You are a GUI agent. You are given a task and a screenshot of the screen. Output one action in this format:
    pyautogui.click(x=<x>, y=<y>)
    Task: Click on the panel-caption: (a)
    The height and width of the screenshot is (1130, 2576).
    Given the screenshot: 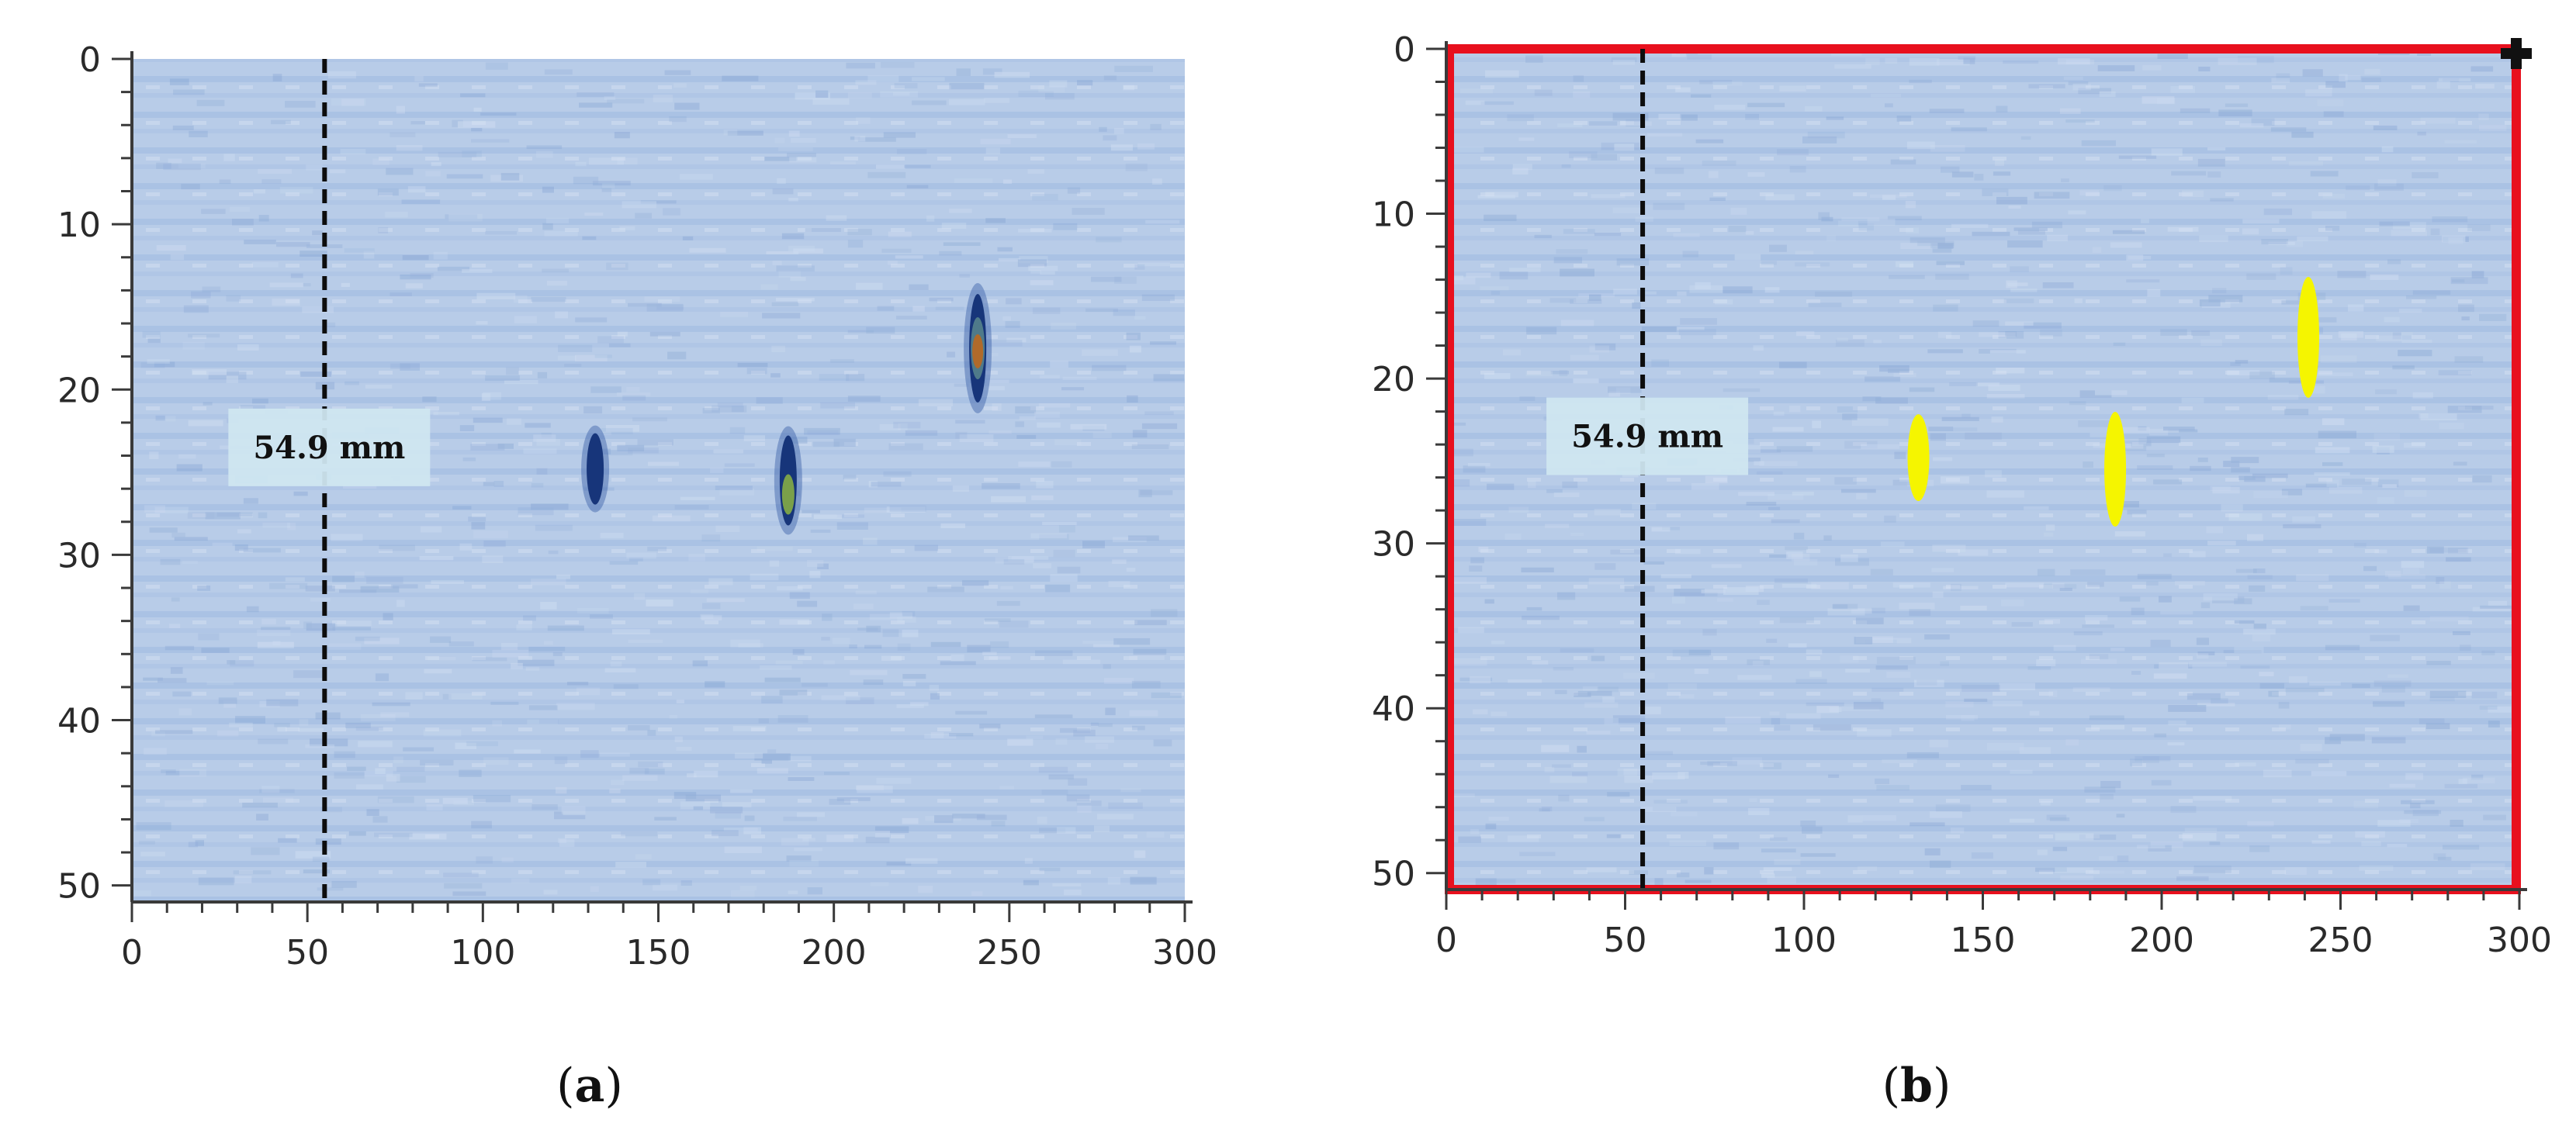 What is the action you would take?
    pyautogui.click(x=589, y=1086)
    